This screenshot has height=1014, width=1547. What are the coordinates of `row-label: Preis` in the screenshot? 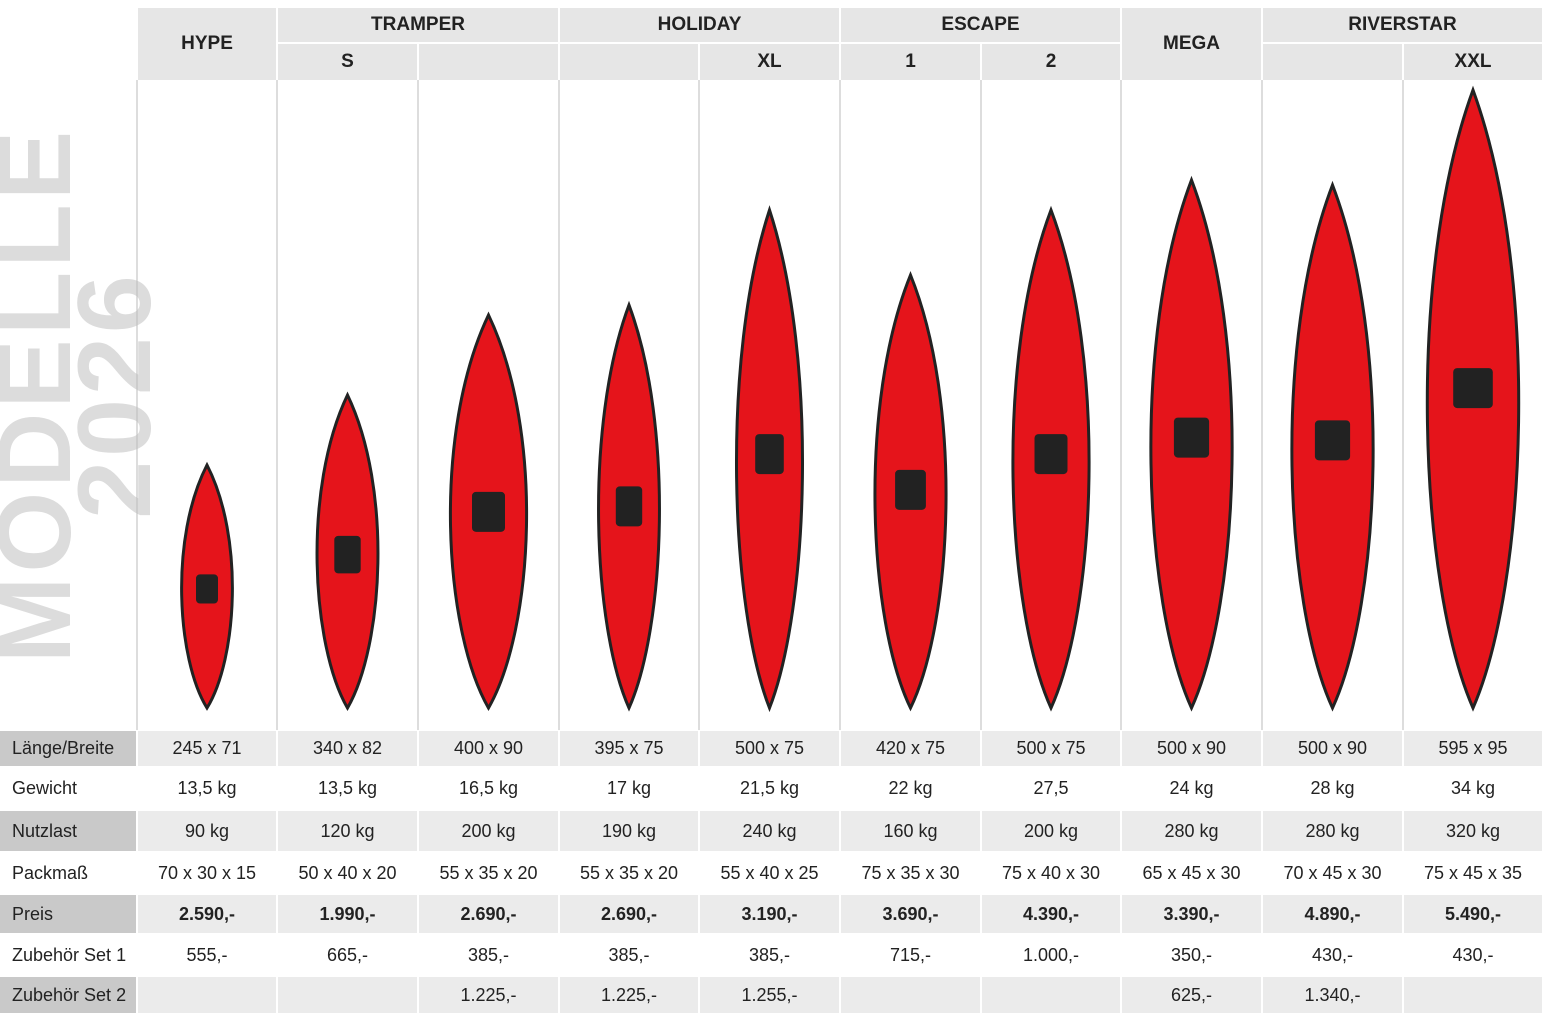 It's located at (68, 914).